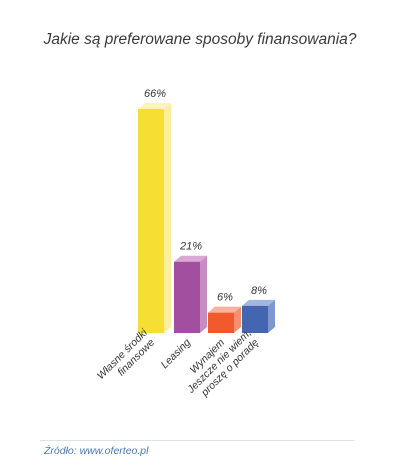 This screenshot has width=400, height=466. What do you see at coordinates (96, 451) in the screenshot?
I see `source-text: Źródło: www.oferteo.pl` at bounding box center [96, 451].